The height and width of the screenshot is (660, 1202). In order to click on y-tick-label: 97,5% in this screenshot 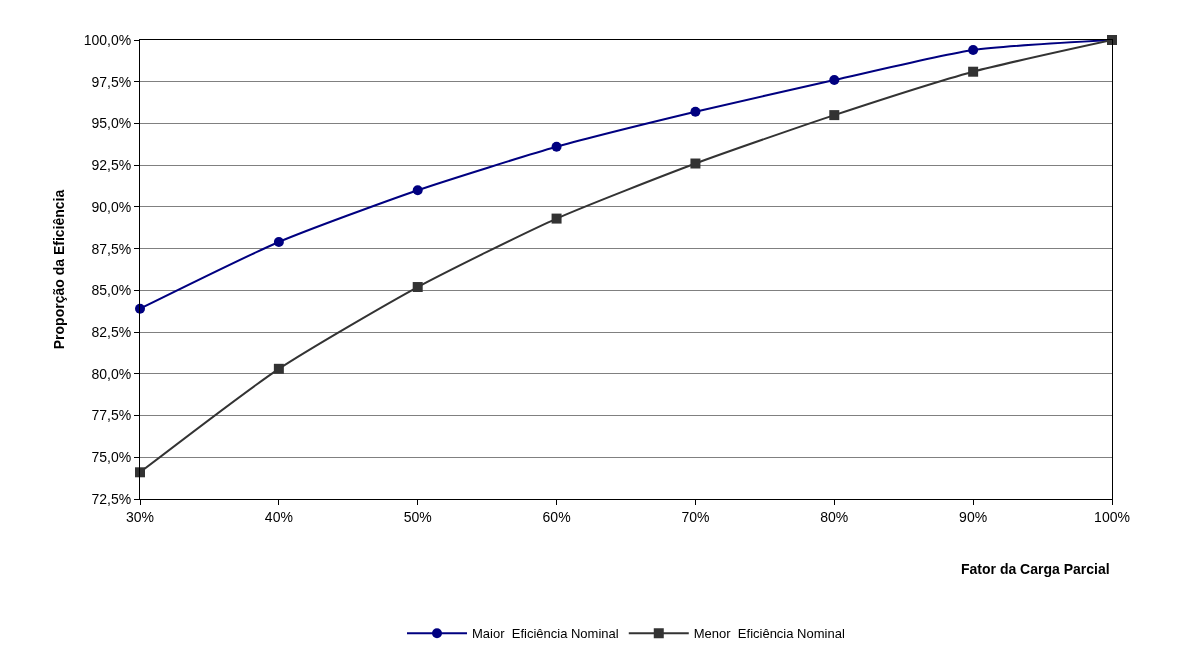, I will do `click(111, 81)`.